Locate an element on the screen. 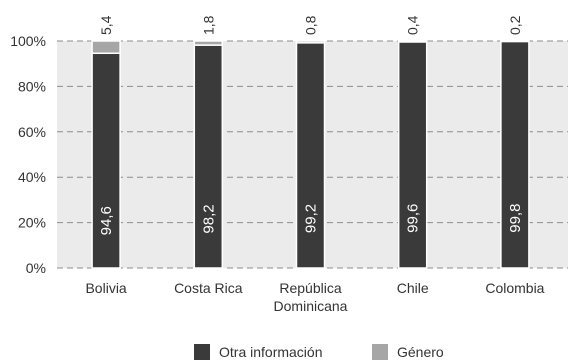  x-category-label: Bolivia is located at coordinates (105, 288).